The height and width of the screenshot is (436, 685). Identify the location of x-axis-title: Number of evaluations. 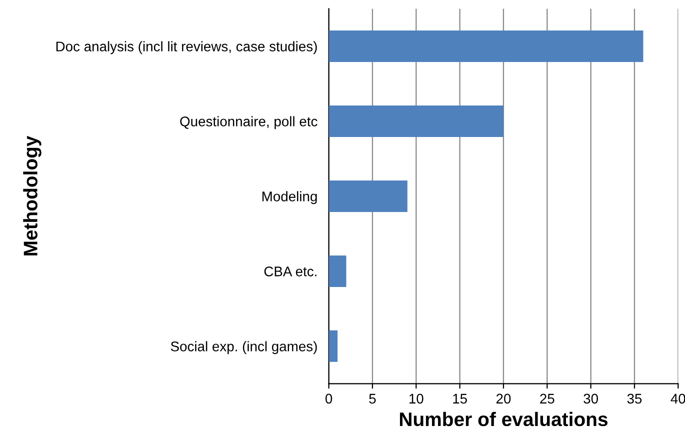
(504, 419).